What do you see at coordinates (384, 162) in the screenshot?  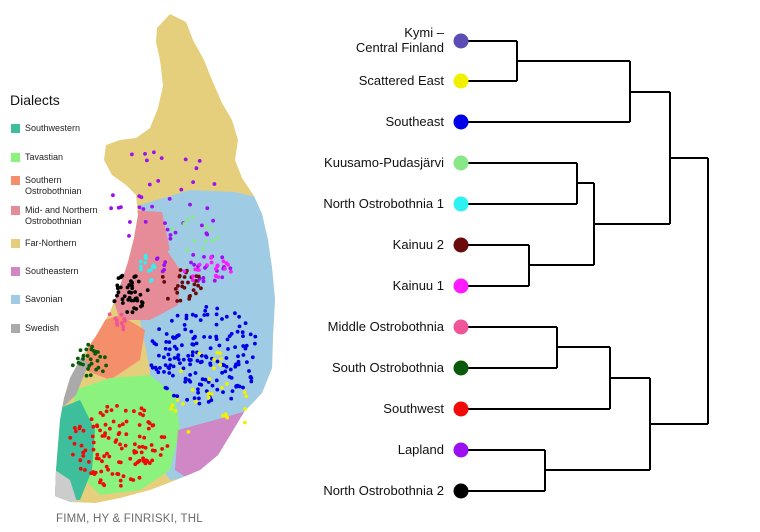 I see `leaf-label: Kuusamo-Pudasjärvi` at bounding box center [384, 162].